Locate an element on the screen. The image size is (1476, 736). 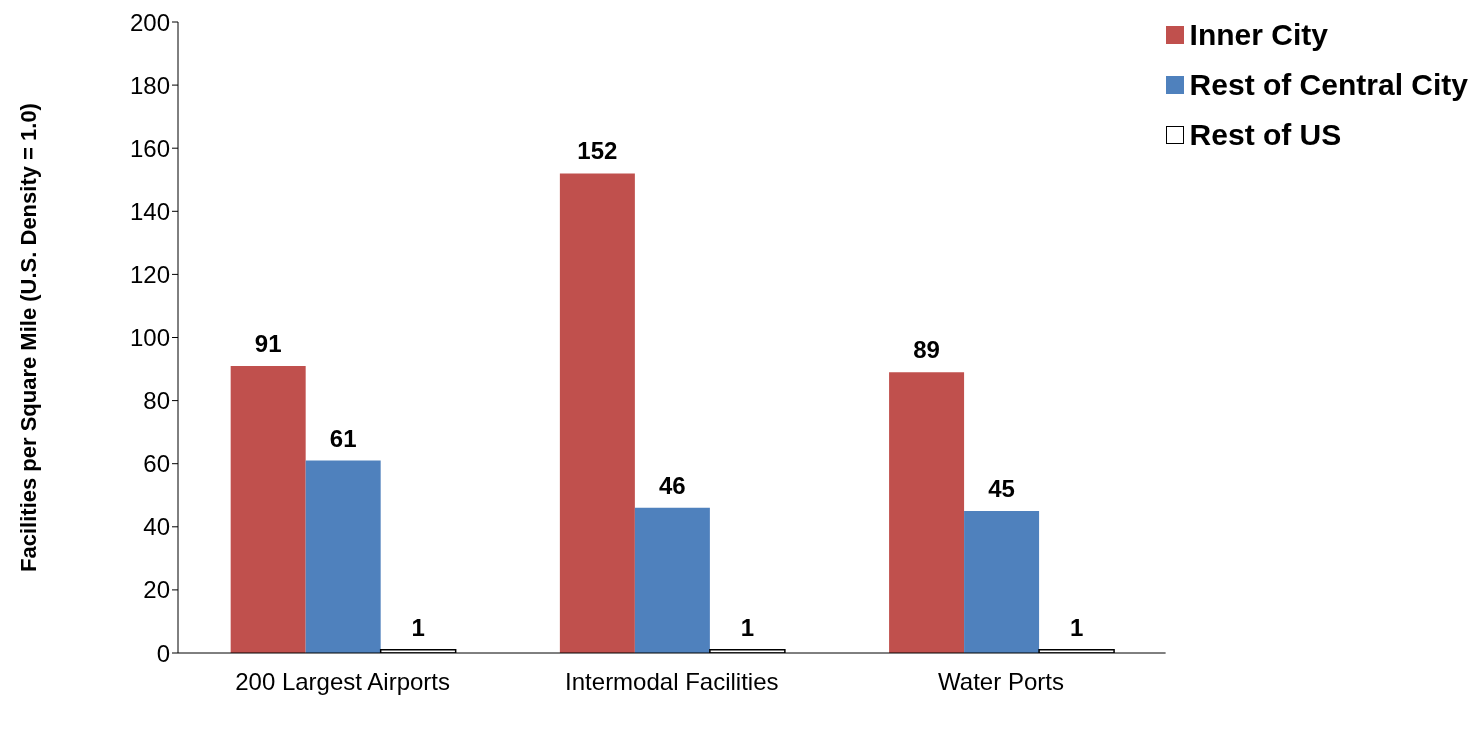
y-tick-label: 20 is located at coordinates (156, 590).